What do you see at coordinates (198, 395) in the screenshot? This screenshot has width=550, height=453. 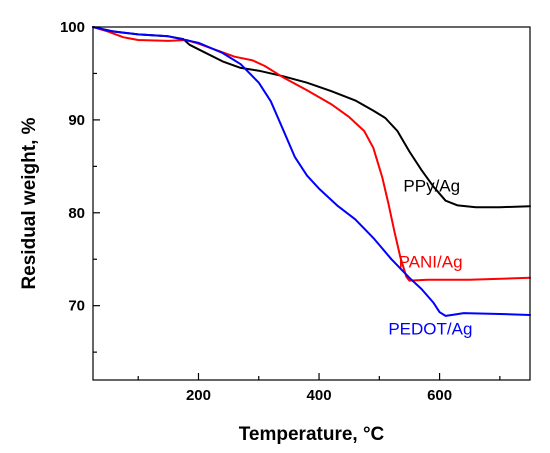 I see `x-tick-label: 200` at bounding box center [198, 395].